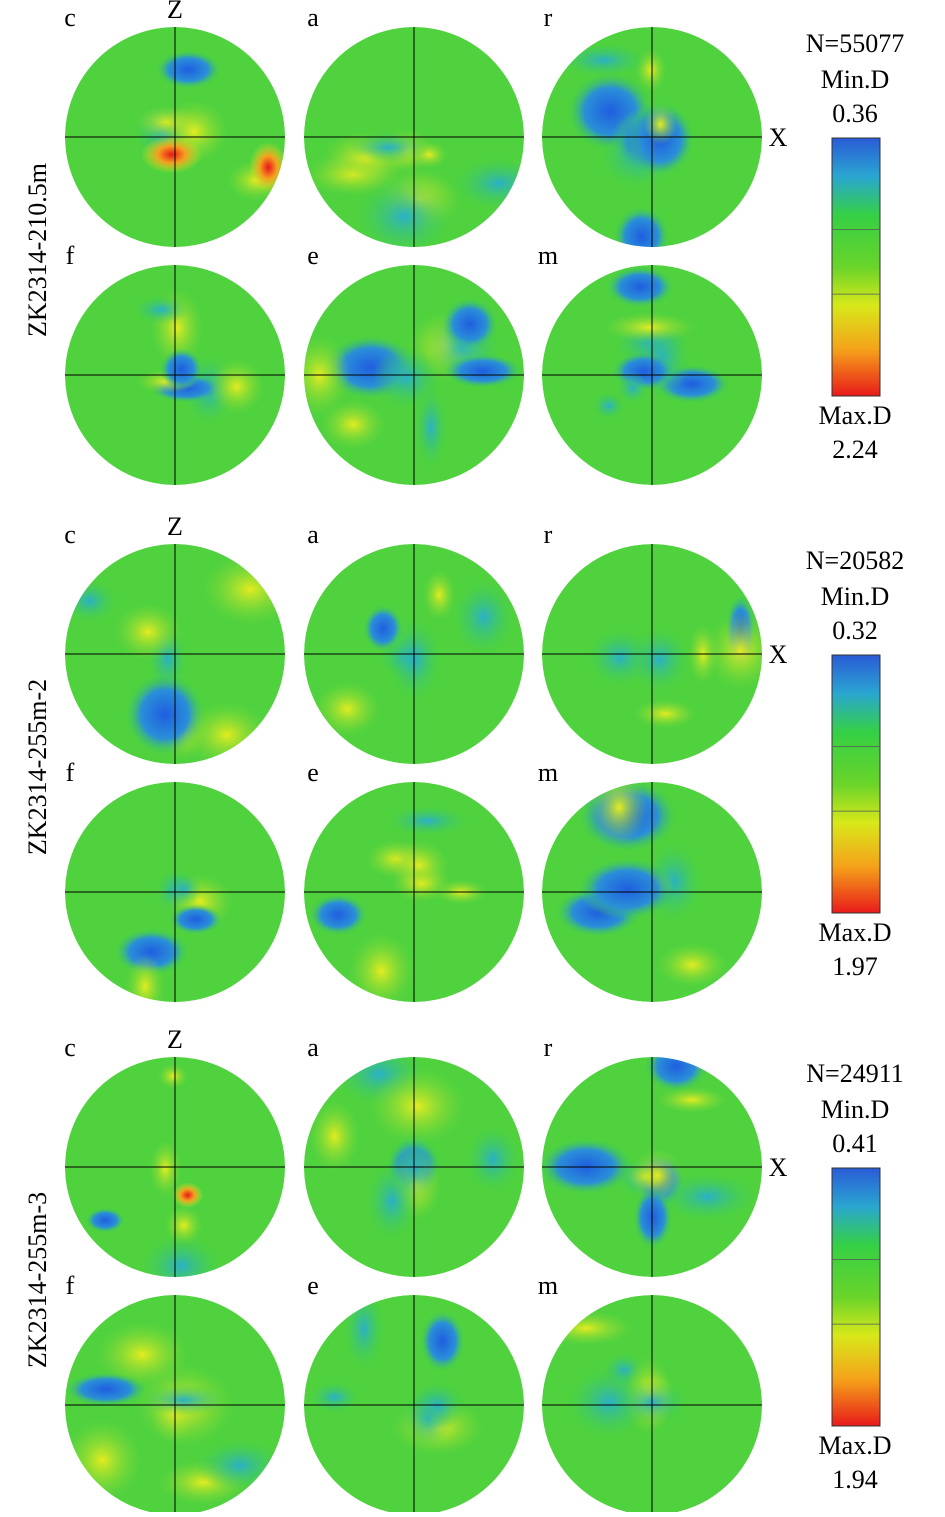 This screenshot has height=1517, width=945. What do you see at coordinates (855, 560) in the screenshot?
I see `n-count: N=20582` at bounding box center [855, 560].